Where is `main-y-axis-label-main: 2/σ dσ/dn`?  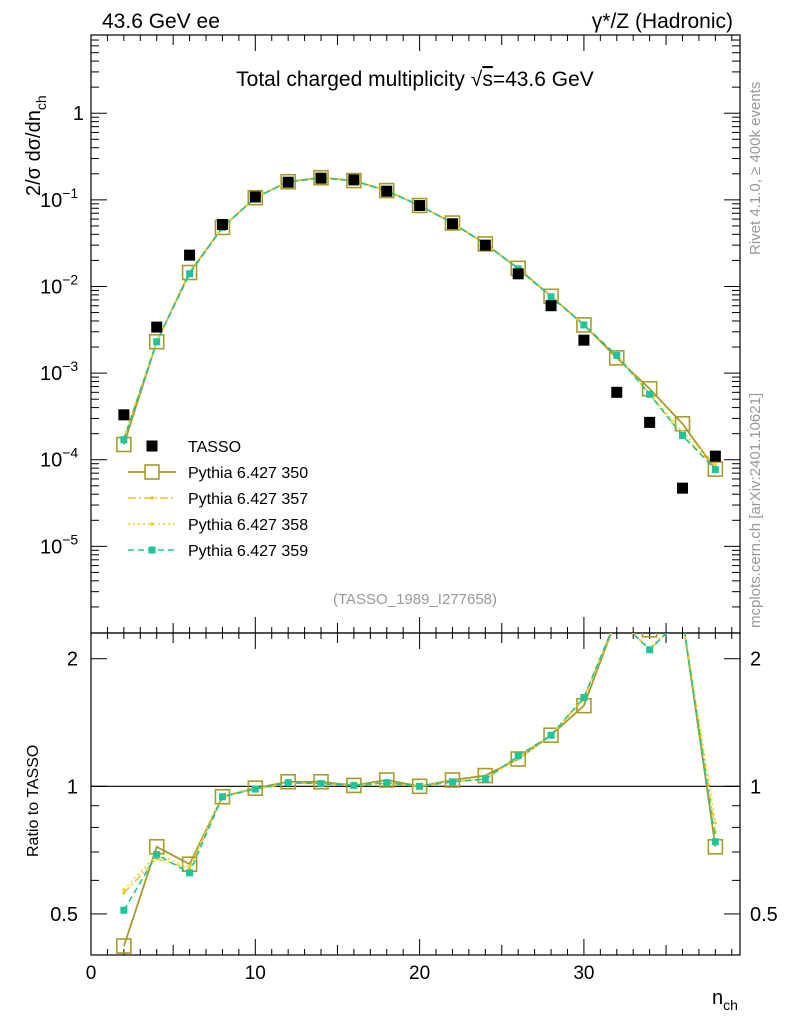 main-y-axis-label-main: 2/σ dσ/dn is located at coordinates (34, 153).